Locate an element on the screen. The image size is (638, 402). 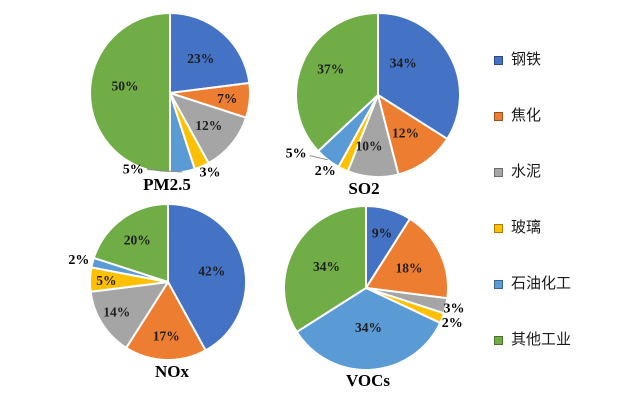
legend-item-petrochemical: 石油化工 is located at coordinates (532, 284).